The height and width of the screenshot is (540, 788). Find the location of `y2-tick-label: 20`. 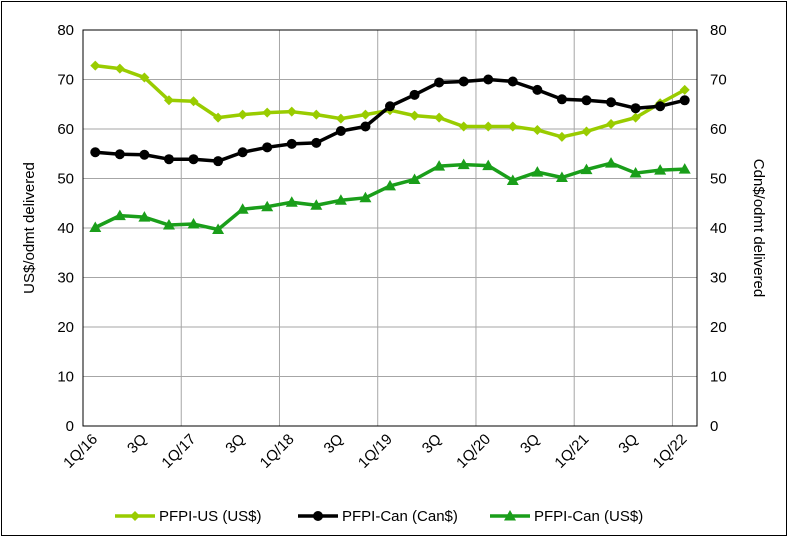

y2-tick-label: 20 is located at coordinates (718, 327).